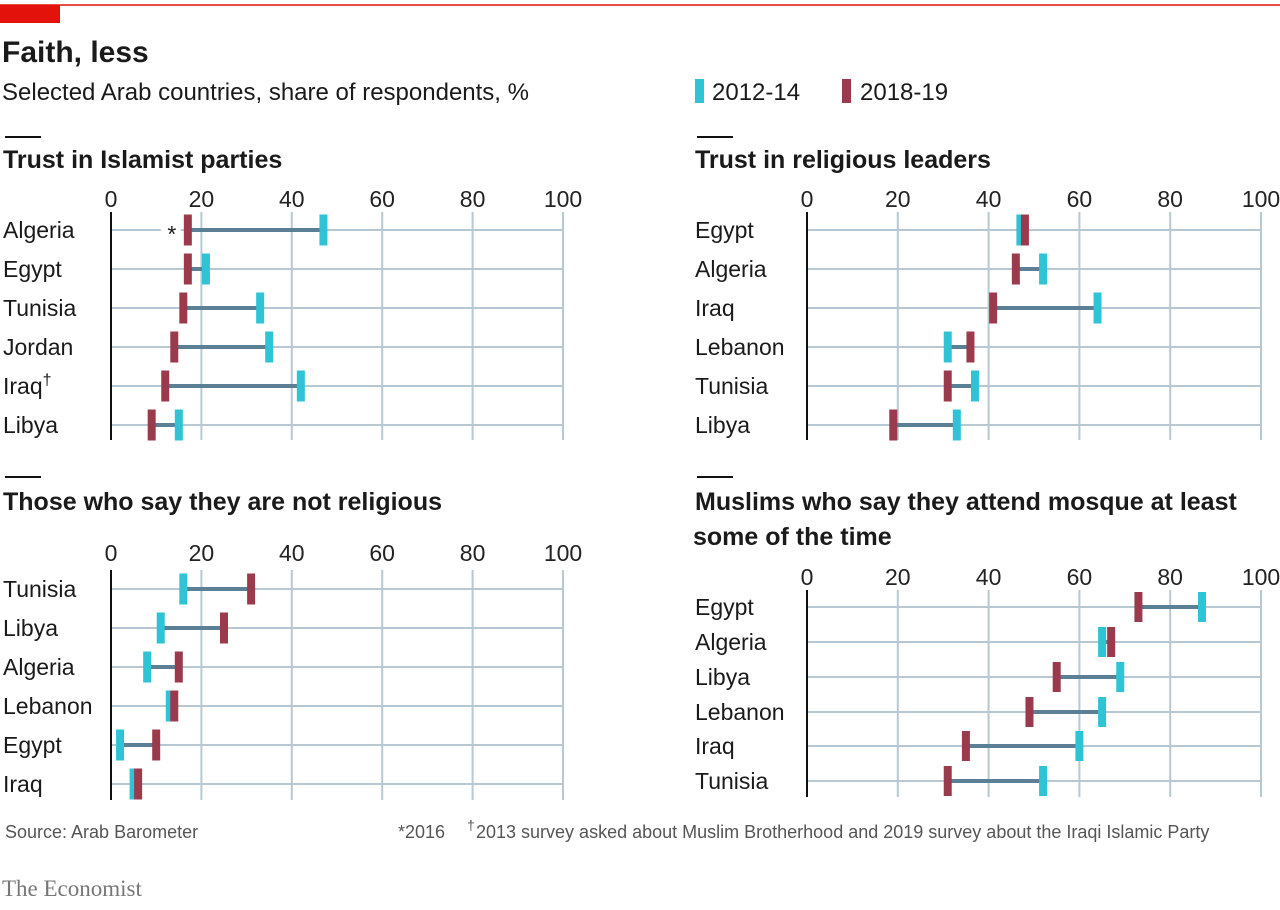  What do you see at coordinates (843, 160) in the screenshot?
I see `panel-title: Trust in religious leaders` at bounding box center [843, 160].